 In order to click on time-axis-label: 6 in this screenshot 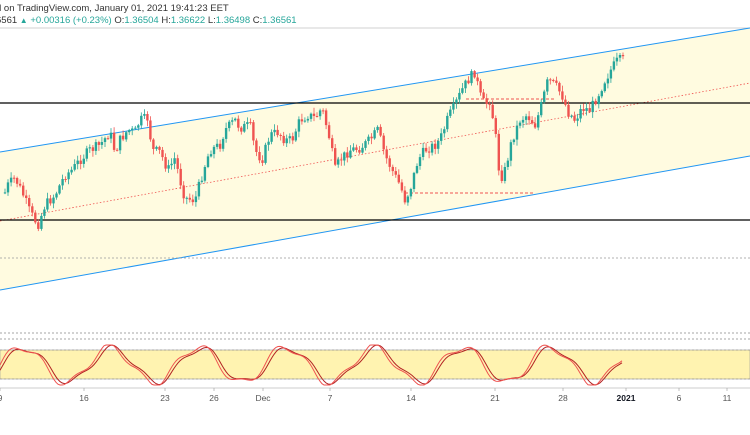, I will do `click(679, 398)`.